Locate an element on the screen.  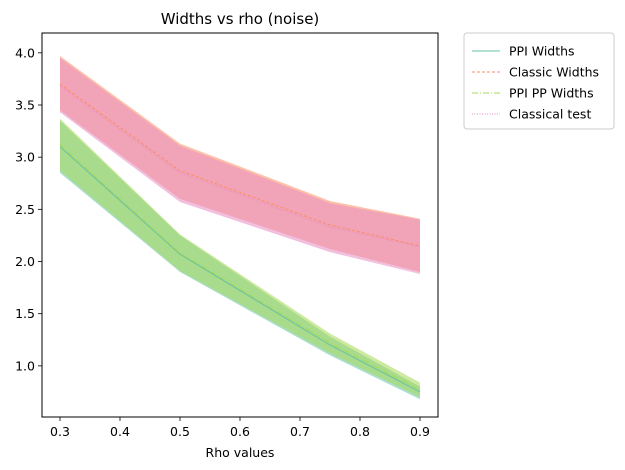
chart-title: Widths vs rho (noise) is located at coordinates (240, 19).